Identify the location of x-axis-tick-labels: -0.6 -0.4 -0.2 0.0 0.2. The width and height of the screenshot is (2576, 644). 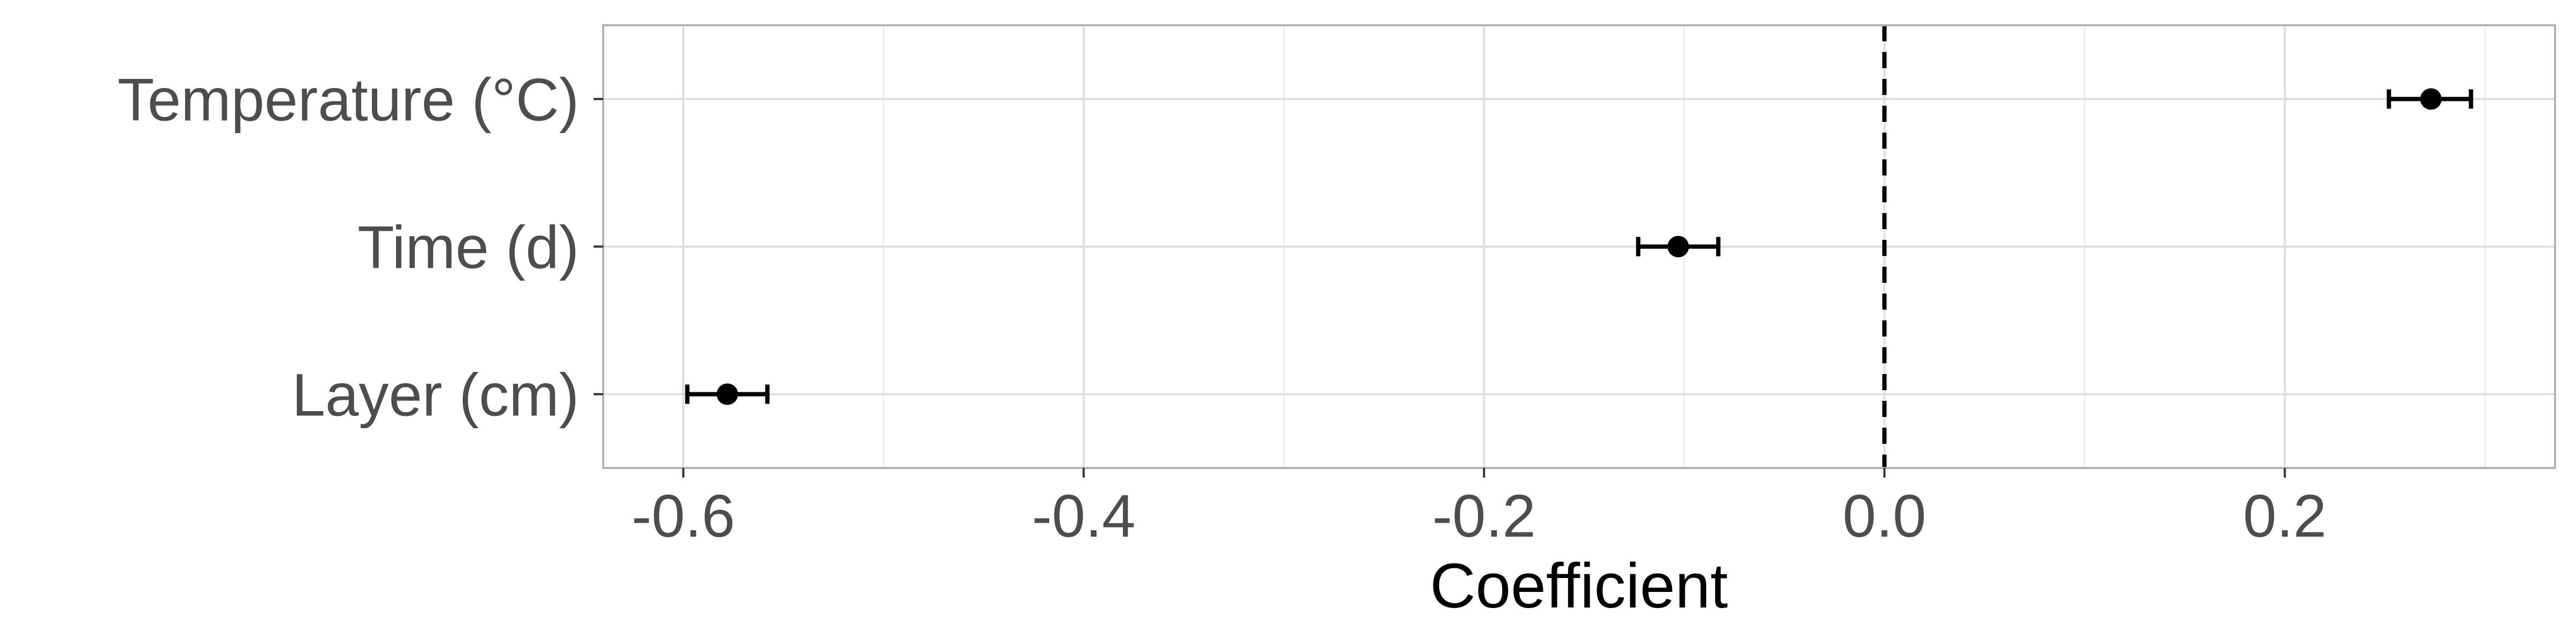
(1479, 516).